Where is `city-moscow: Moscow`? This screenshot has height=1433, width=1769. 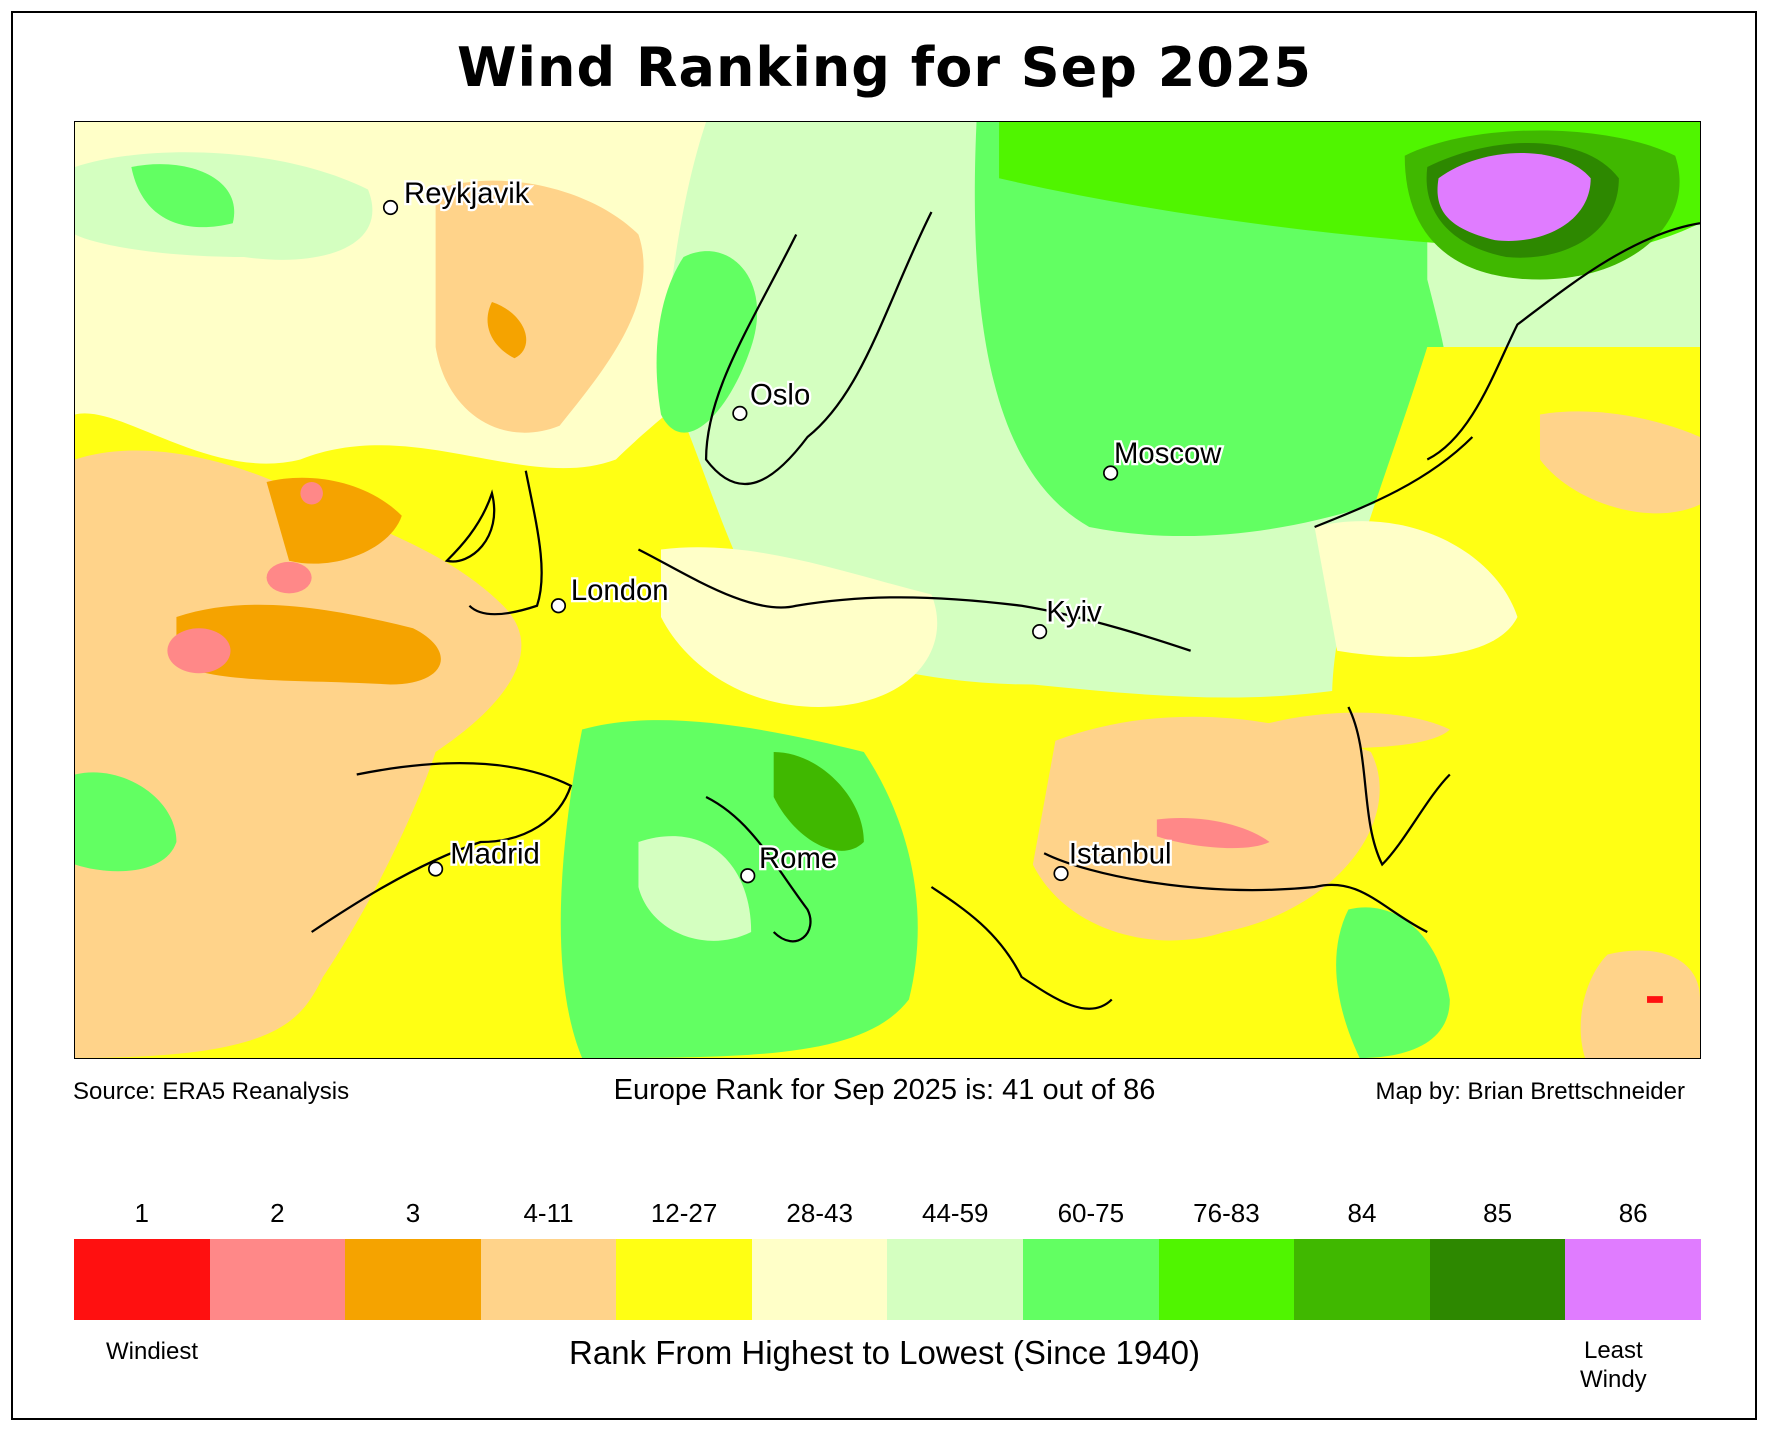
city-moscow: Moscow is located at coordinates (1164, 458).